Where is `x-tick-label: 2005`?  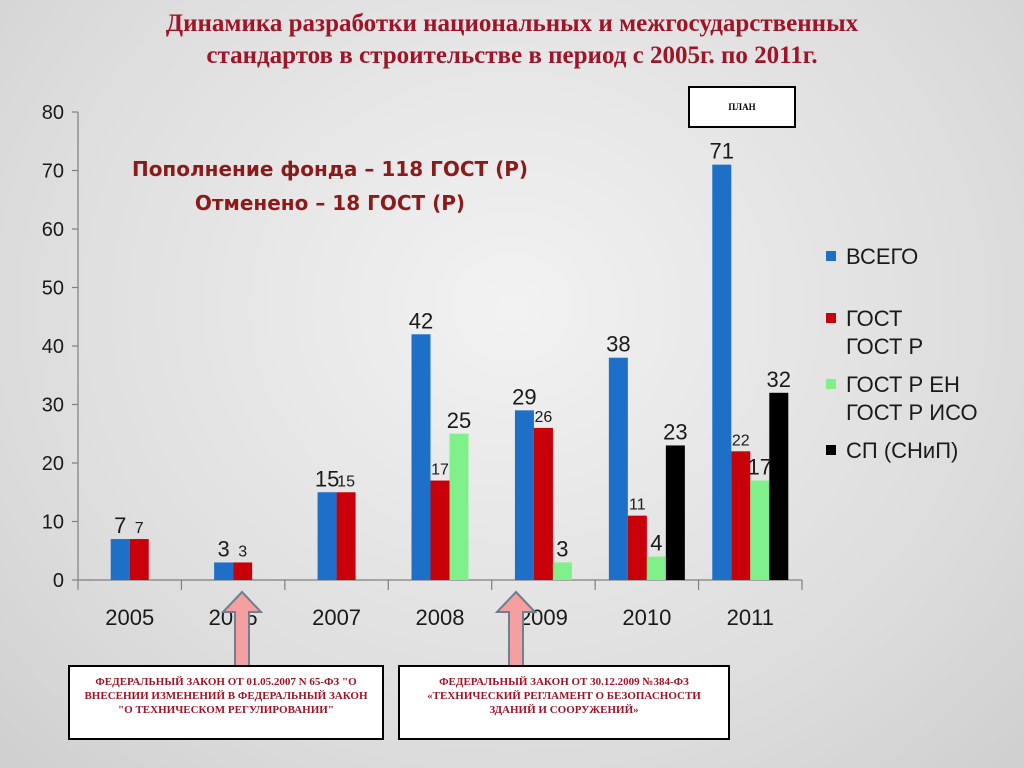
x-tick-label: 2005 is located at coordinates (129, 617).